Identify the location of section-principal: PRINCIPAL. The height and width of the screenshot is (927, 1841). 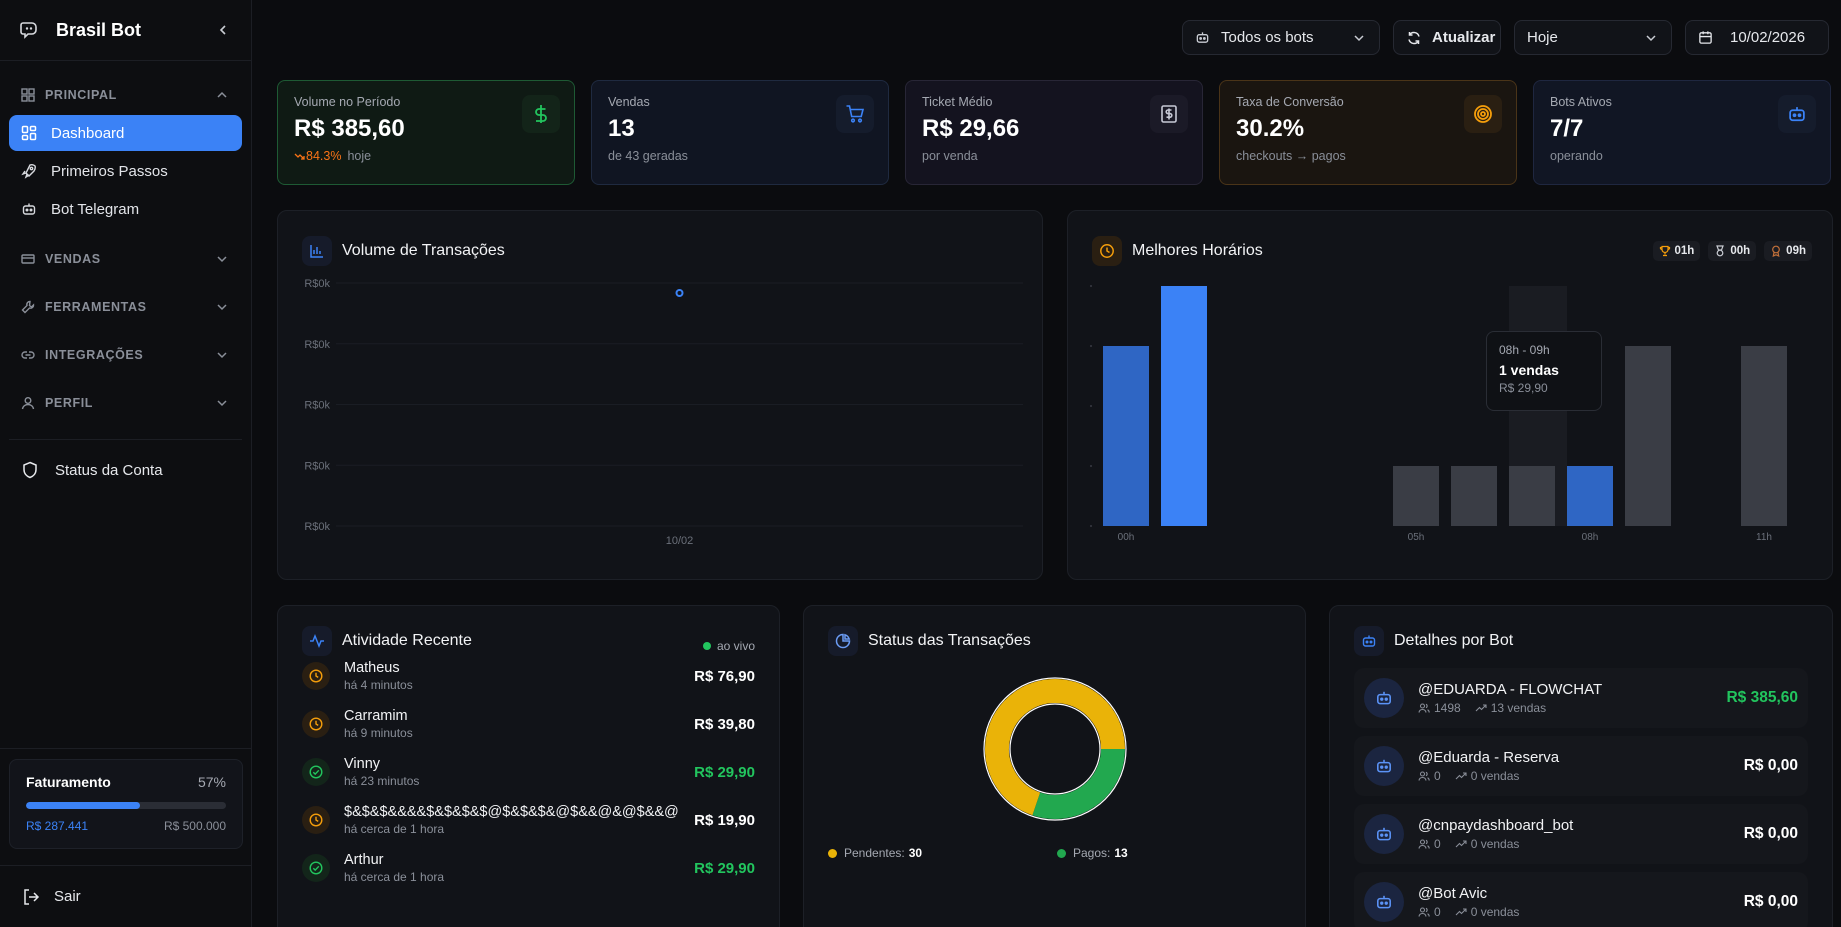
(125, 95).